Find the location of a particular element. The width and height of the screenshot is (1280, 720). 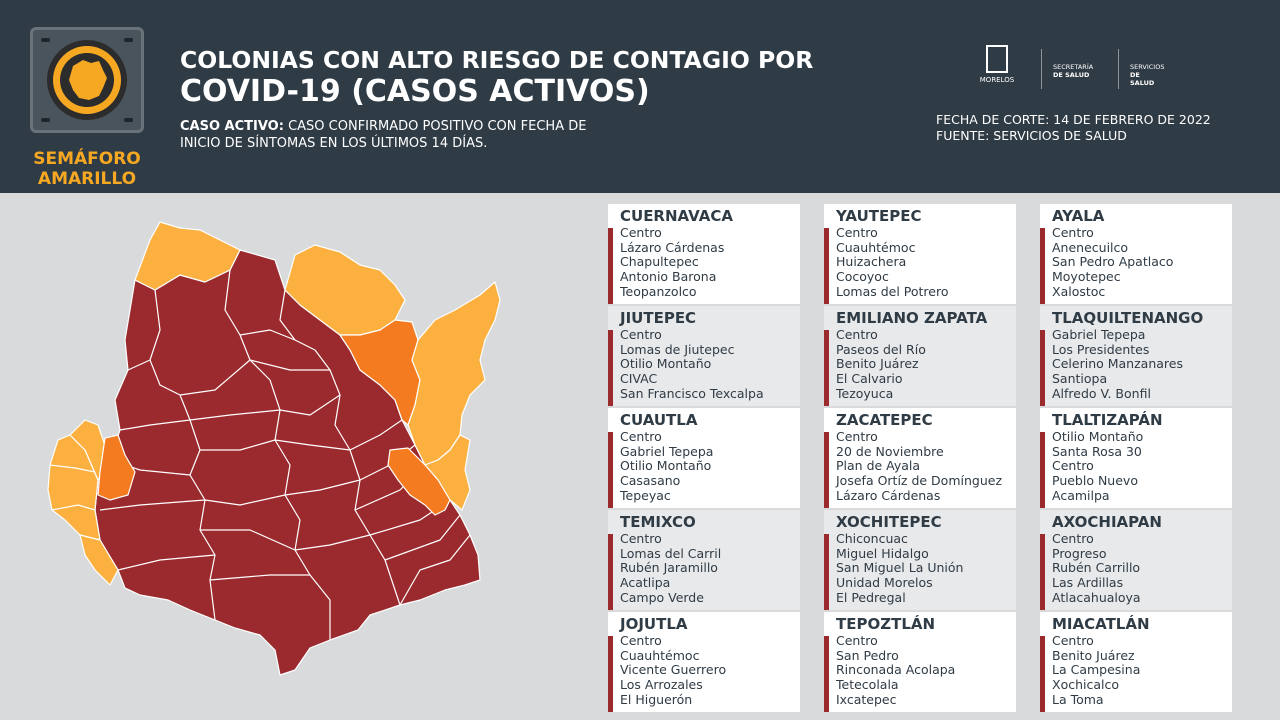

colonia-item: El Calvario is located at coordinates (869, 379).